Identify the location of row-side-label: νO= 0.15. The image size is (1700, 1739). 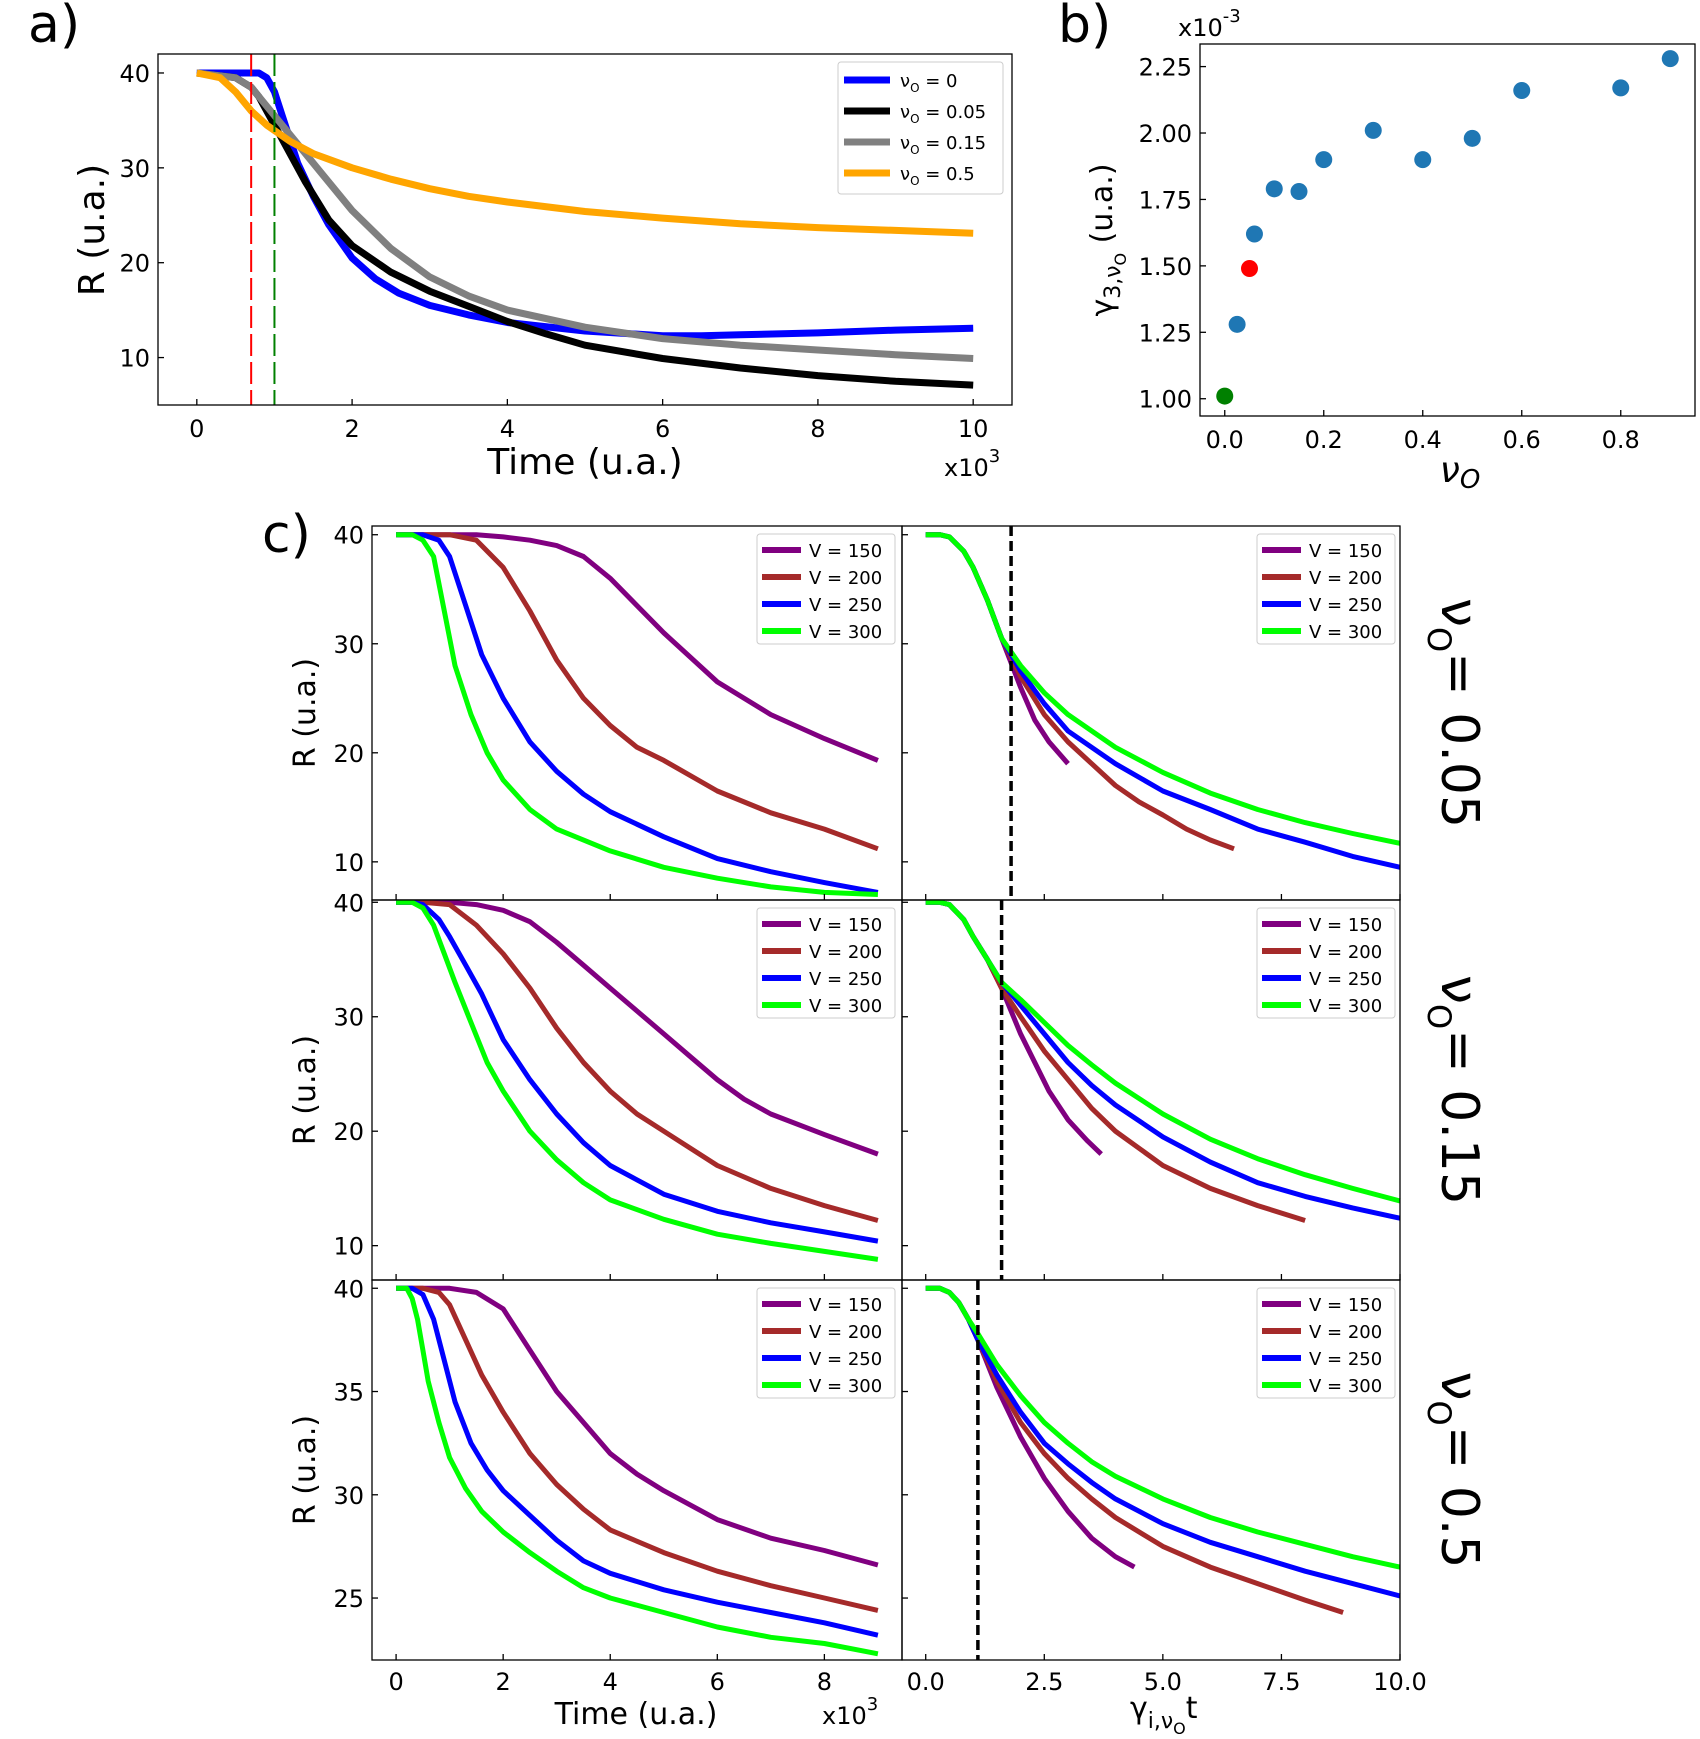
(1454, 1090).